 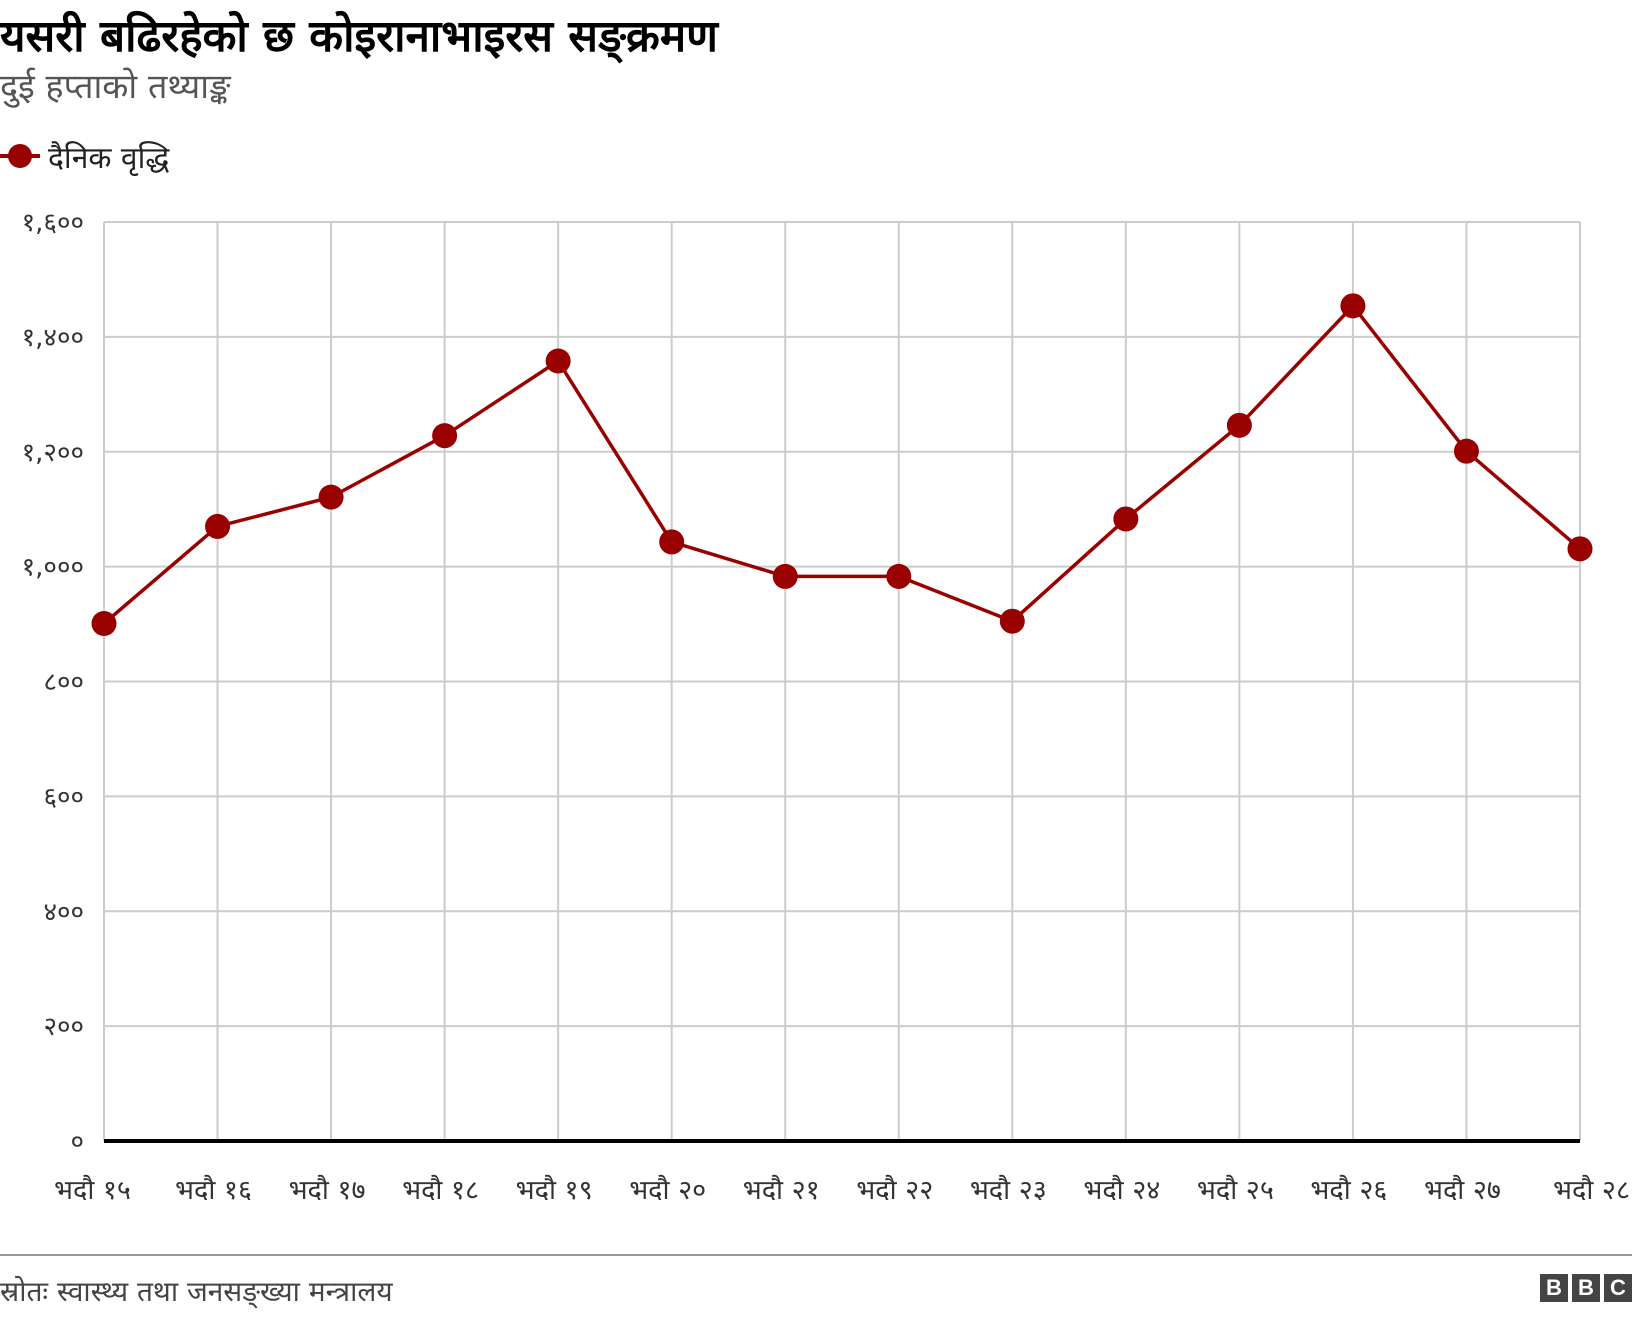 What do you see at coordinates (92, 1187) in the screenshot?
I see `x-tick-label: भदौ १५` at bounding box center [92, 1187].